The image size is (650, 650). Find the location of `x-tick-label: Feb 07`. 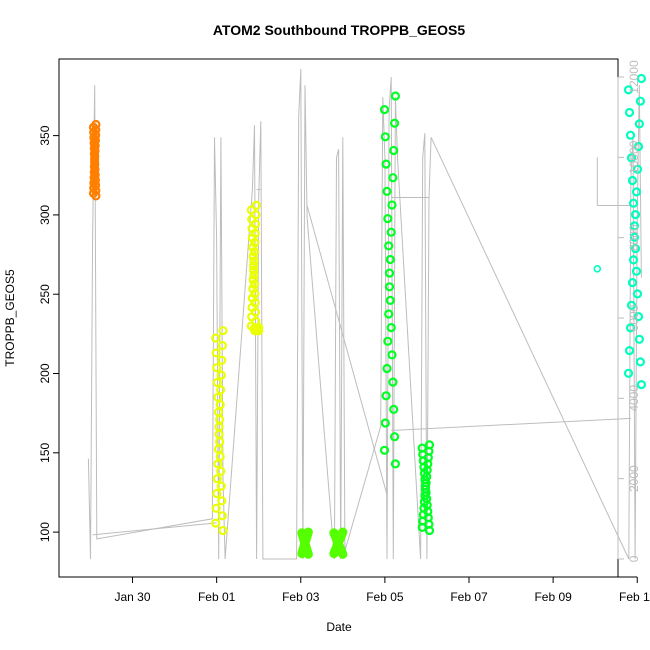

x-tick-label: Feb 07 is located at coordinates (469, 597).